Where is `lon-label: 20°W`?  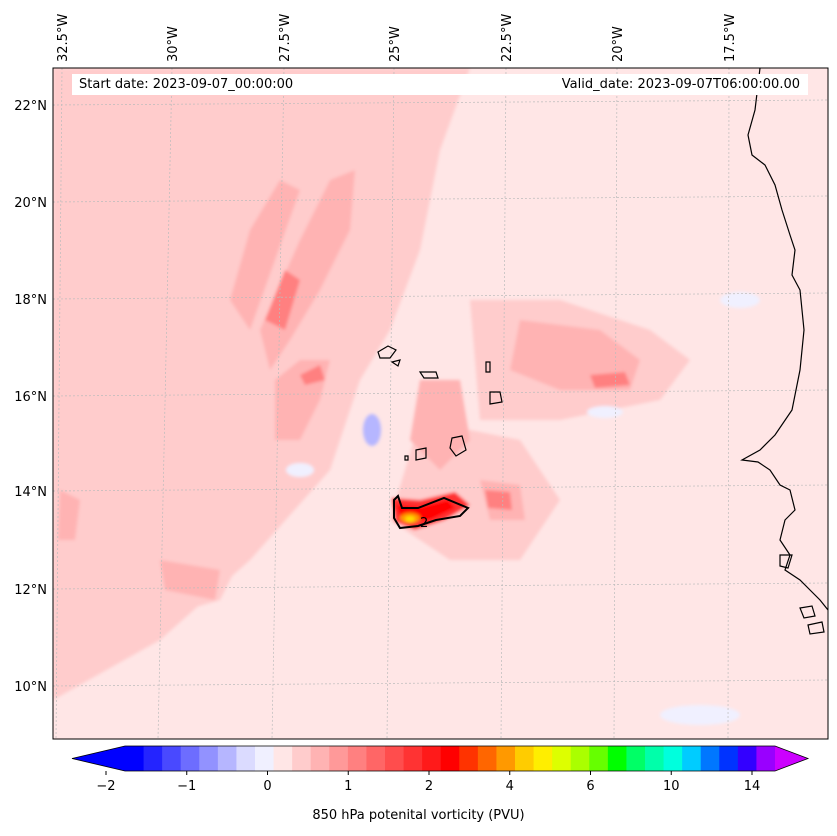
lon-label: 20°W is located at coordinates (618, 44).